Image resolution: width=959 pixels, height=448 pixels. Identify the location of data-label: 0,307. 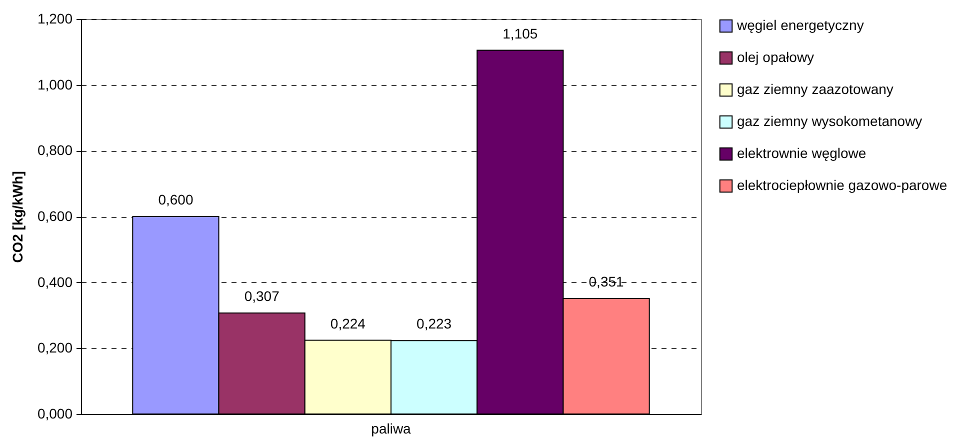
(262, 296).